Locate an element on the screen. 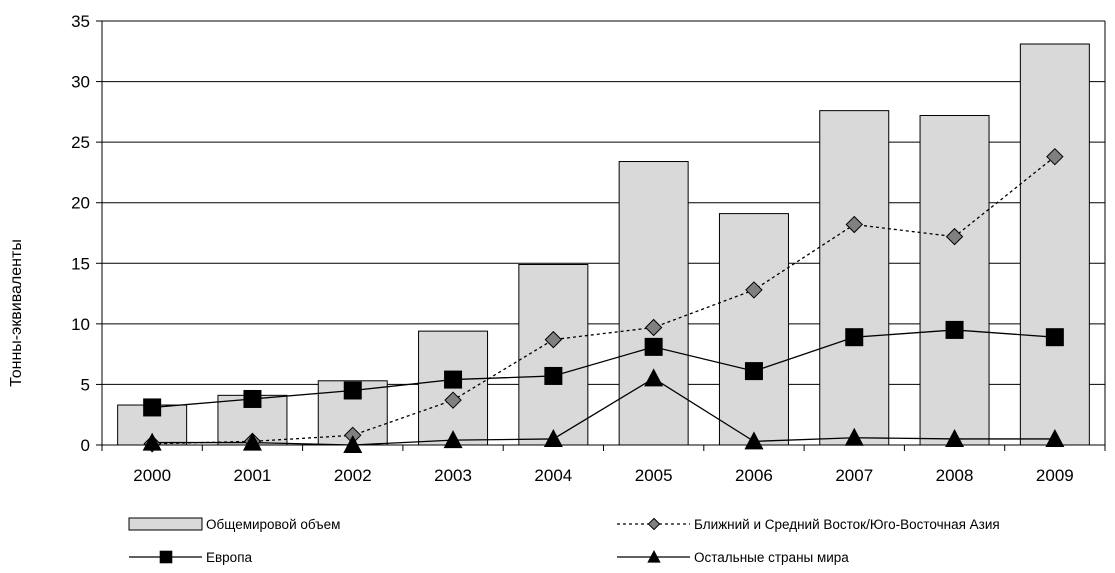 The height and width of the screenshot is (573, 1115). legend-label: Остальные страны мира is located at coordinates (771, 557).